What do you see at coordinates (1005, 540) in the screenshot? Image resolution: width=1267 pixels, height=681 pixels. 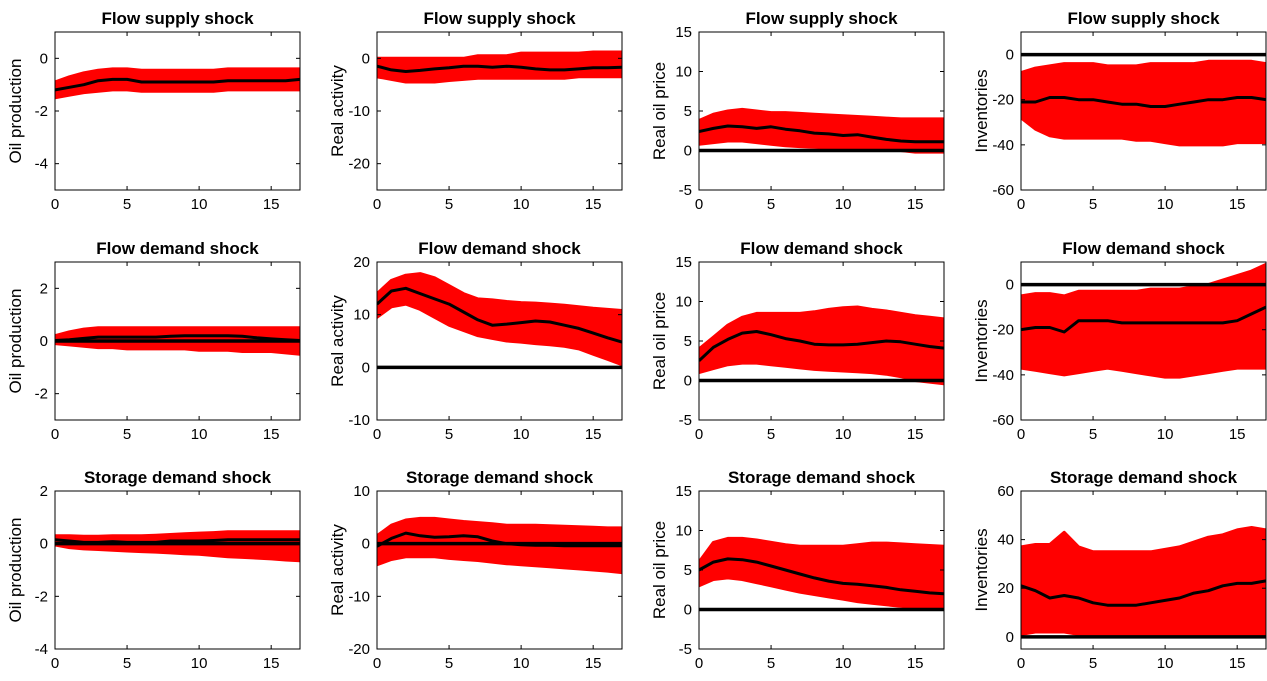 I see `y-tick-label: 40` at bounding box center [1005, 540].